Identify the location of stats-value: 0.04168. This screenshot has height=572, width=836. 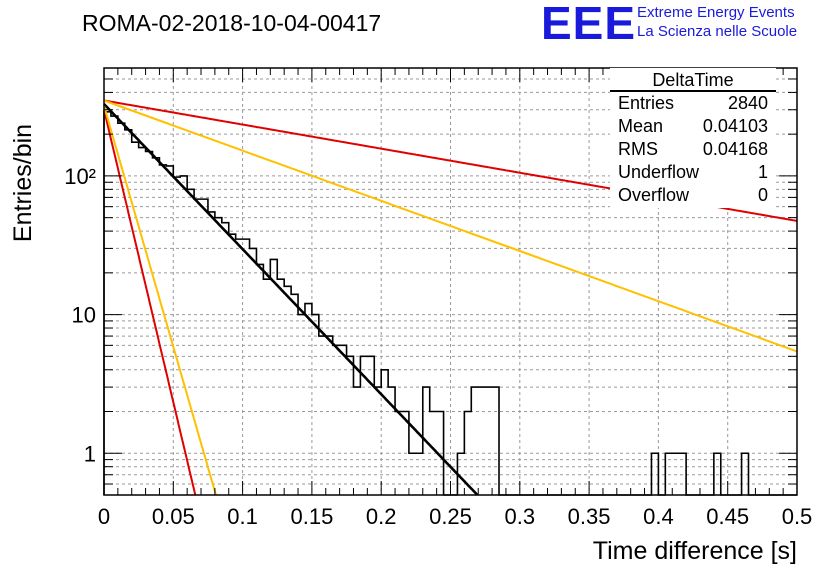
(735, 149).